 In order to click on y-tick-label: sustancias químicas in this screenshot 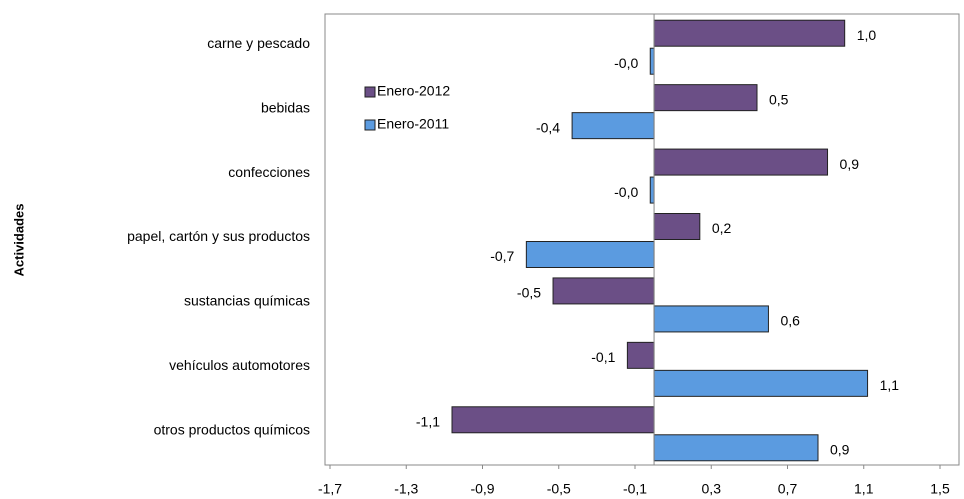, I will do `click(247, 301)`.